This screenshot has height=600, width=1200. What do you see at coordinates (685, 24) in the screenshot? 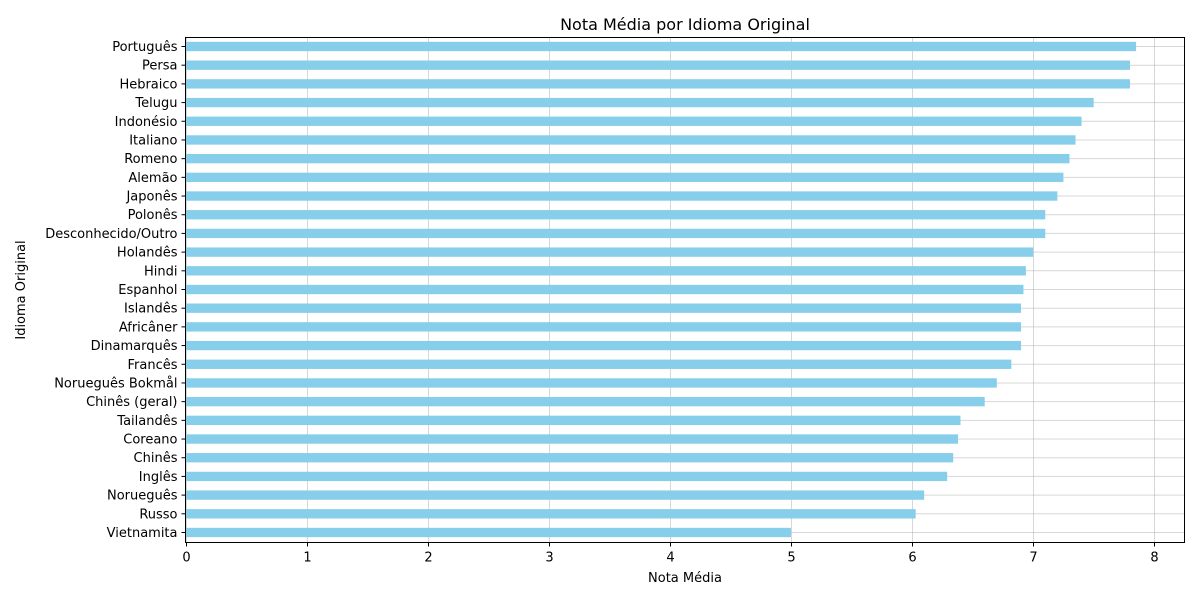
I see `chart-title: Nota Média por Idioma Original` at bounding box center [685, 24].